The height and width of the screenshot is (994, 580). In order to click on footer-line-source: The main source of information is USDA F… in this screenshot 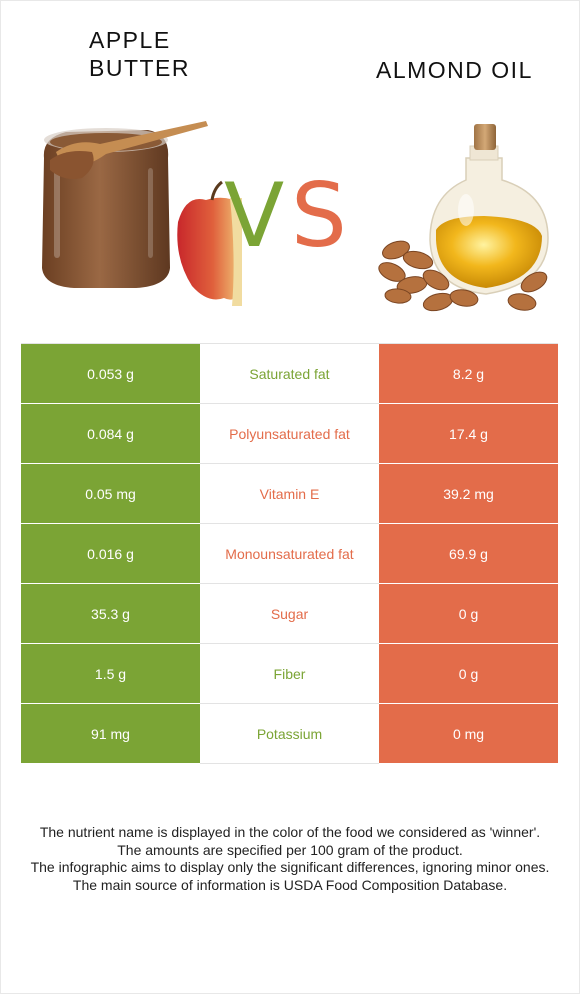, I will do `click(290, 884)`.